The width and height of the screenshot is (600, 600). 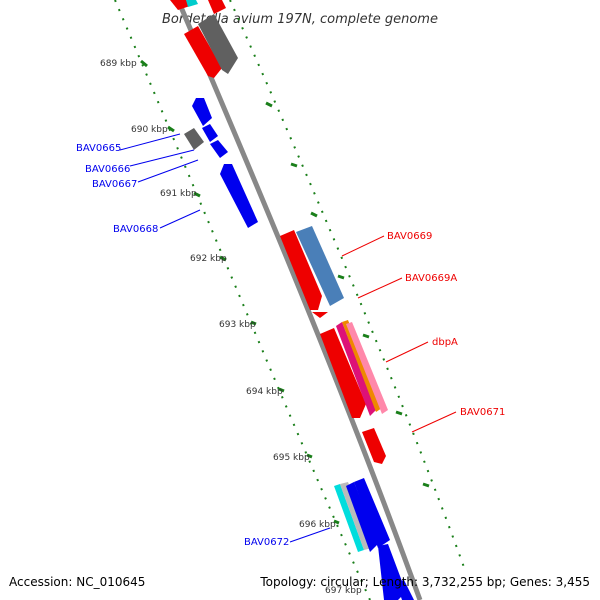 What do you see at coordinates (349, 518) in the screenshot?
I see `gene-feature-bottom-cyan` at bounding box center [349, 518].